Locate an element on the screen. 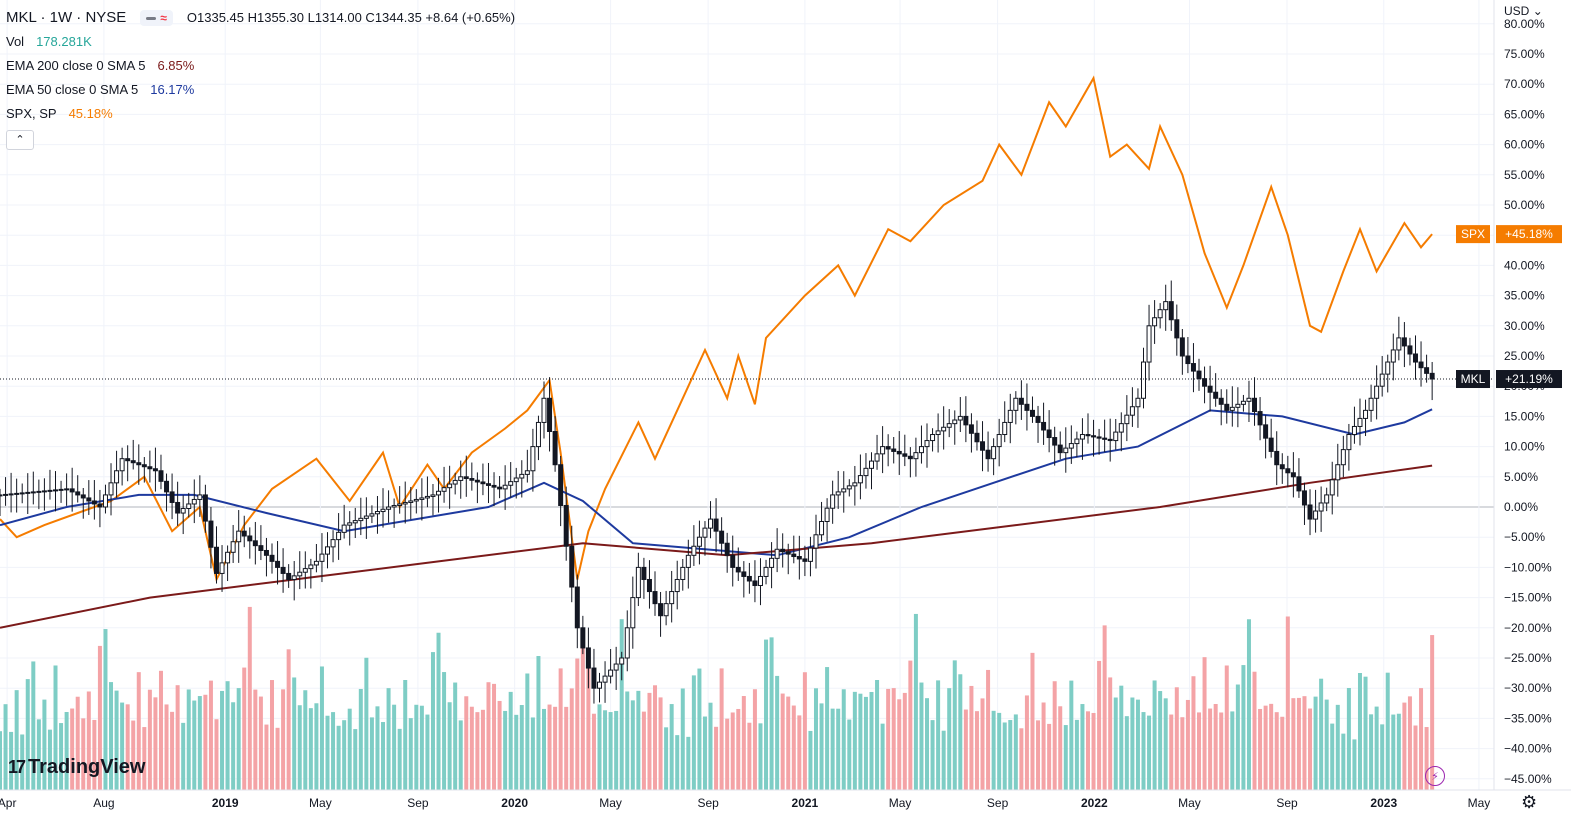  y-tick-label: −45.00% is located at coordinates (1528, 779).